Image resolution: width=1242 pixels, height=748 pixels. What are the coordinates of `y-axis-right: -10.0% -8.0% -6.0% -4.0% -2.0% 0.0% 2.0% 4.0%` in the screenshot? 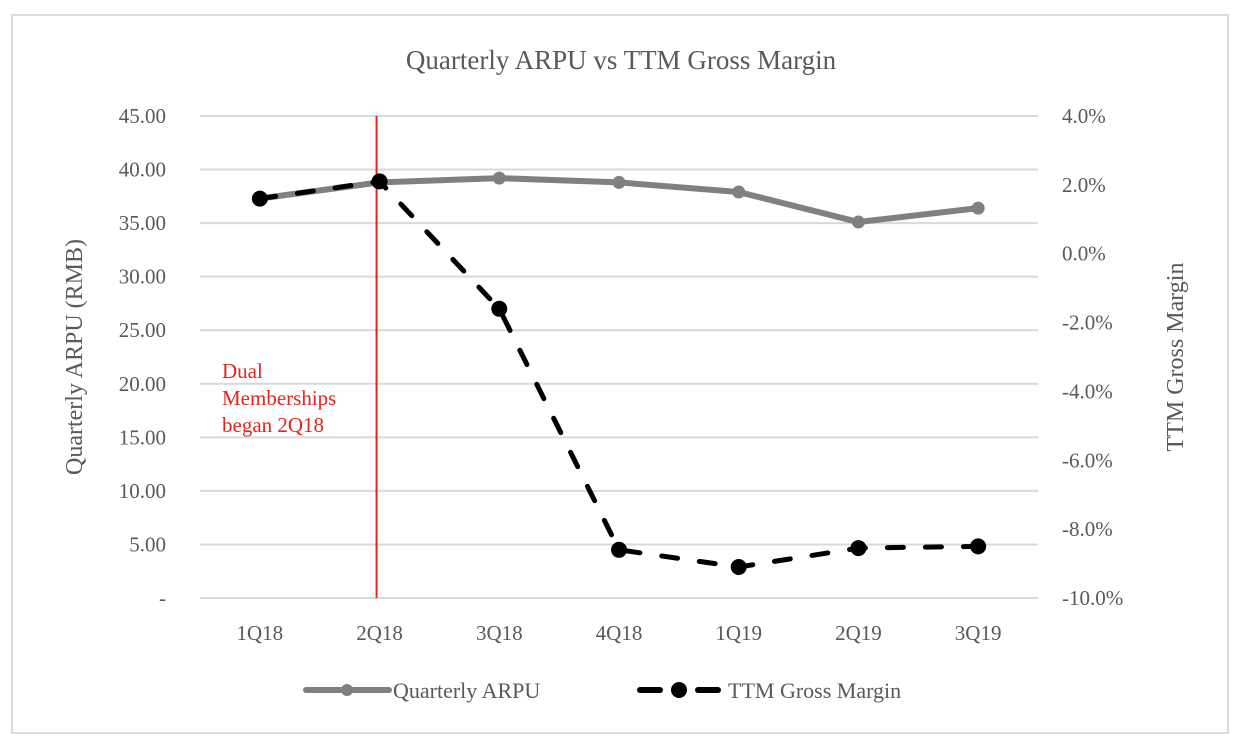 It's located at (1092, 357).